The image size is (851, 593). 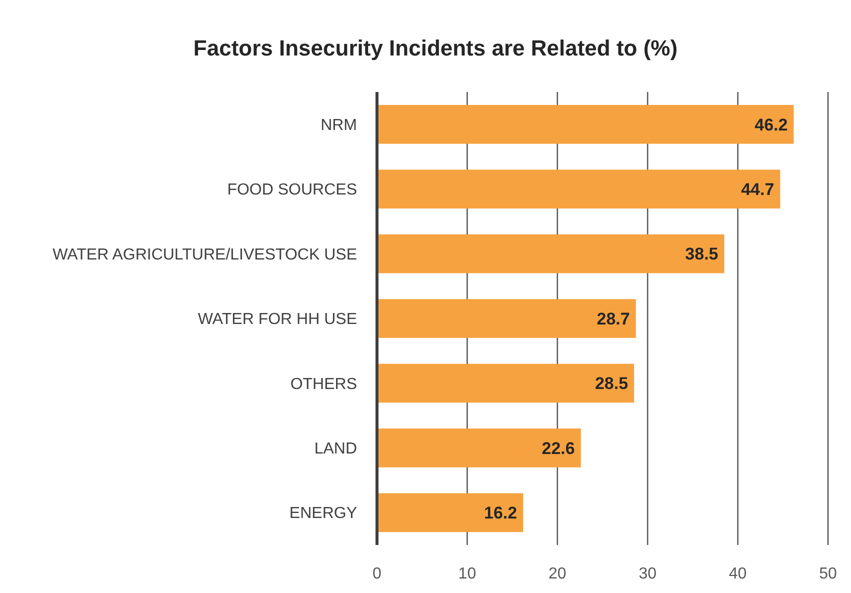 I want to click on x-tick-label: 0, so click(x=377, y=574).